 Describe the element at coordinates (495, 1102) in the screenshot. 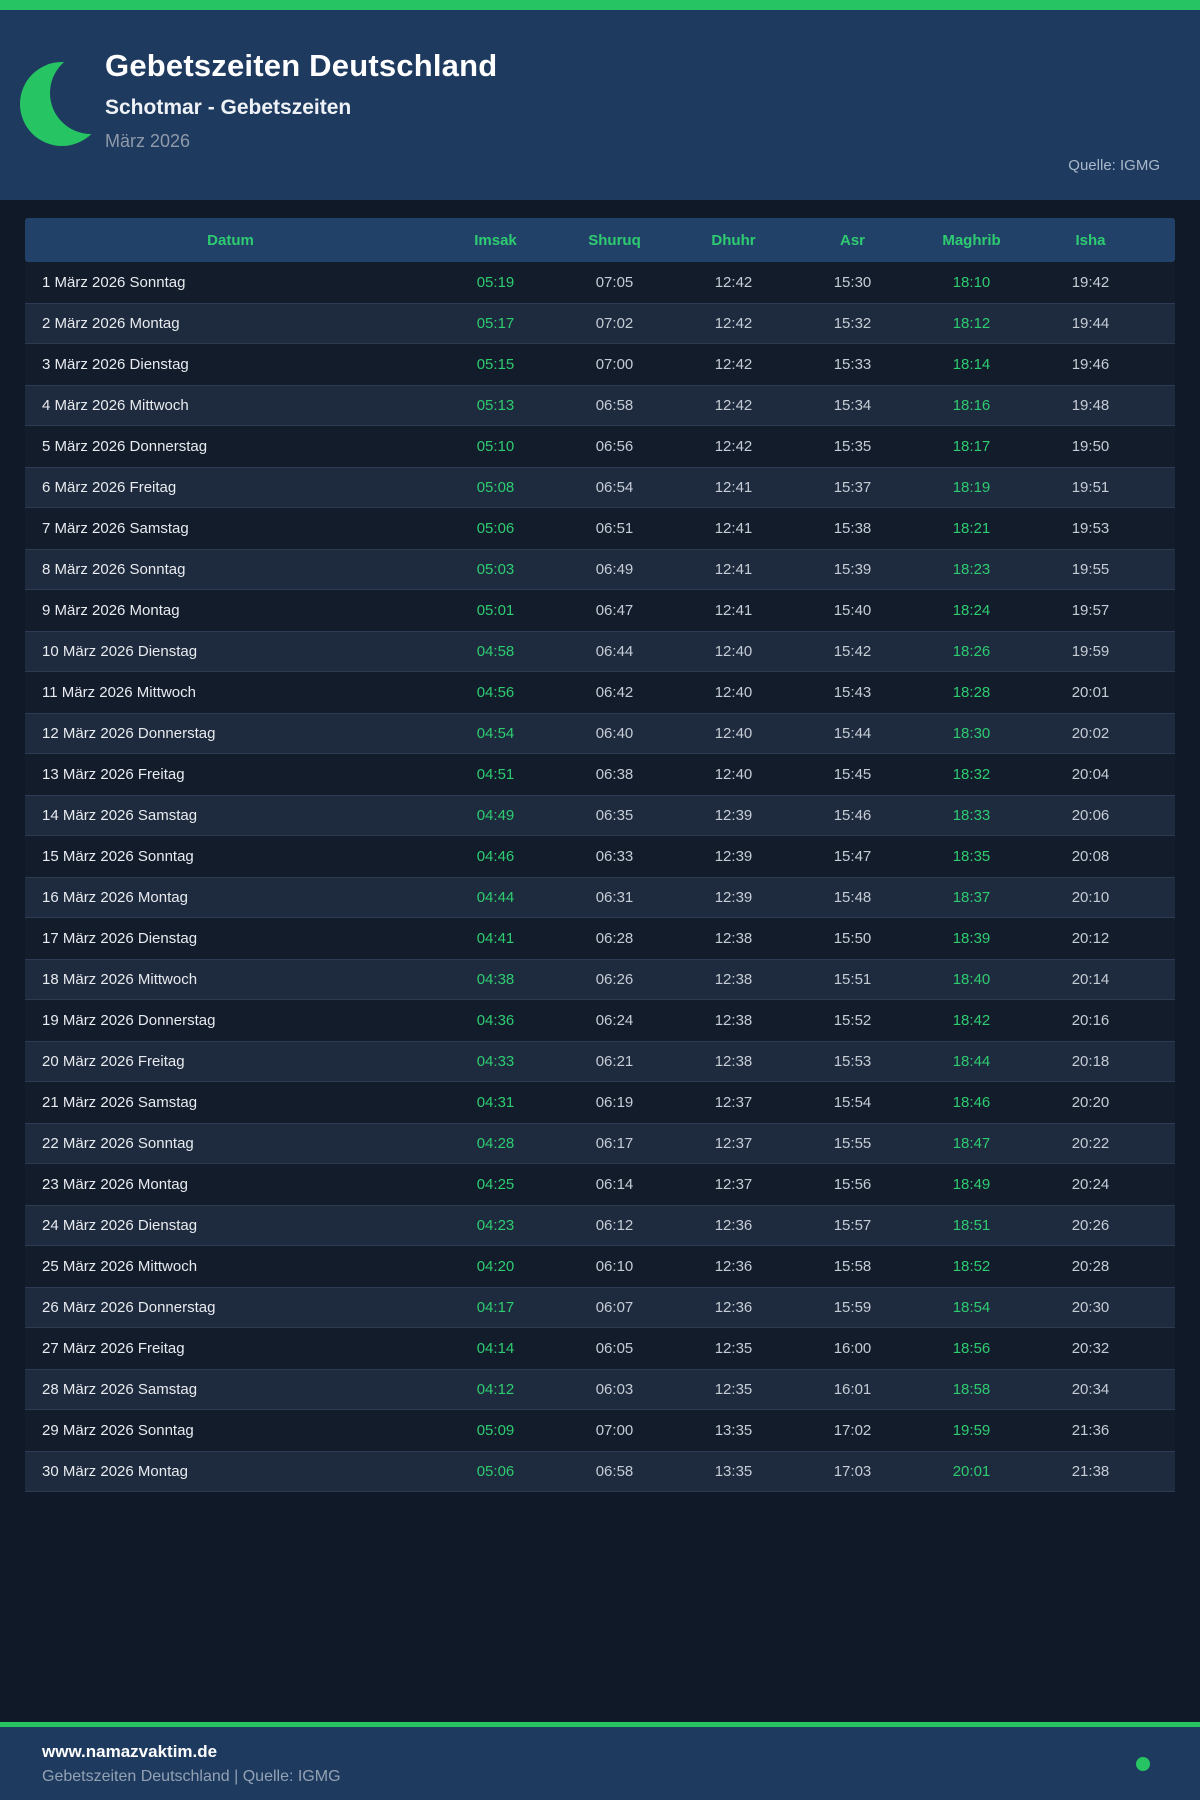

I see `imsak-cell: 04:31` at that location.